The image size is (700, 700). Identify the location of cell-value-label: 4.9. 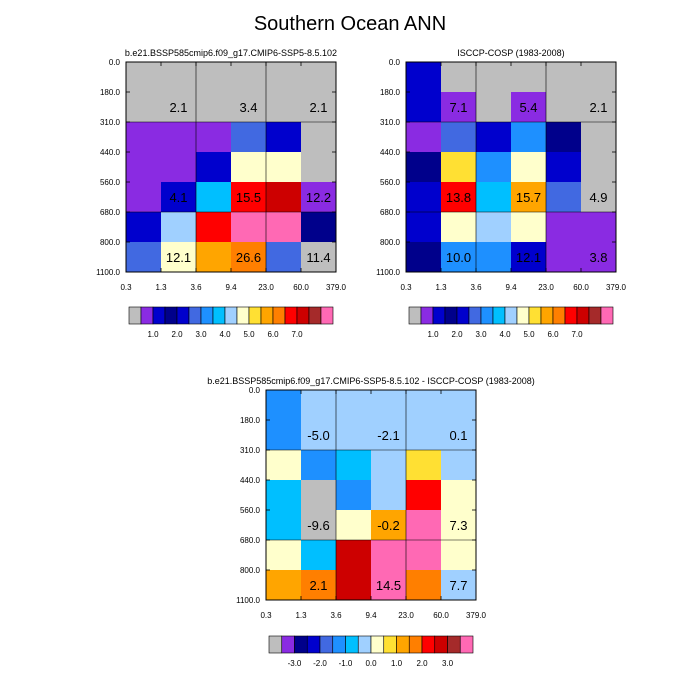
(598, 197).